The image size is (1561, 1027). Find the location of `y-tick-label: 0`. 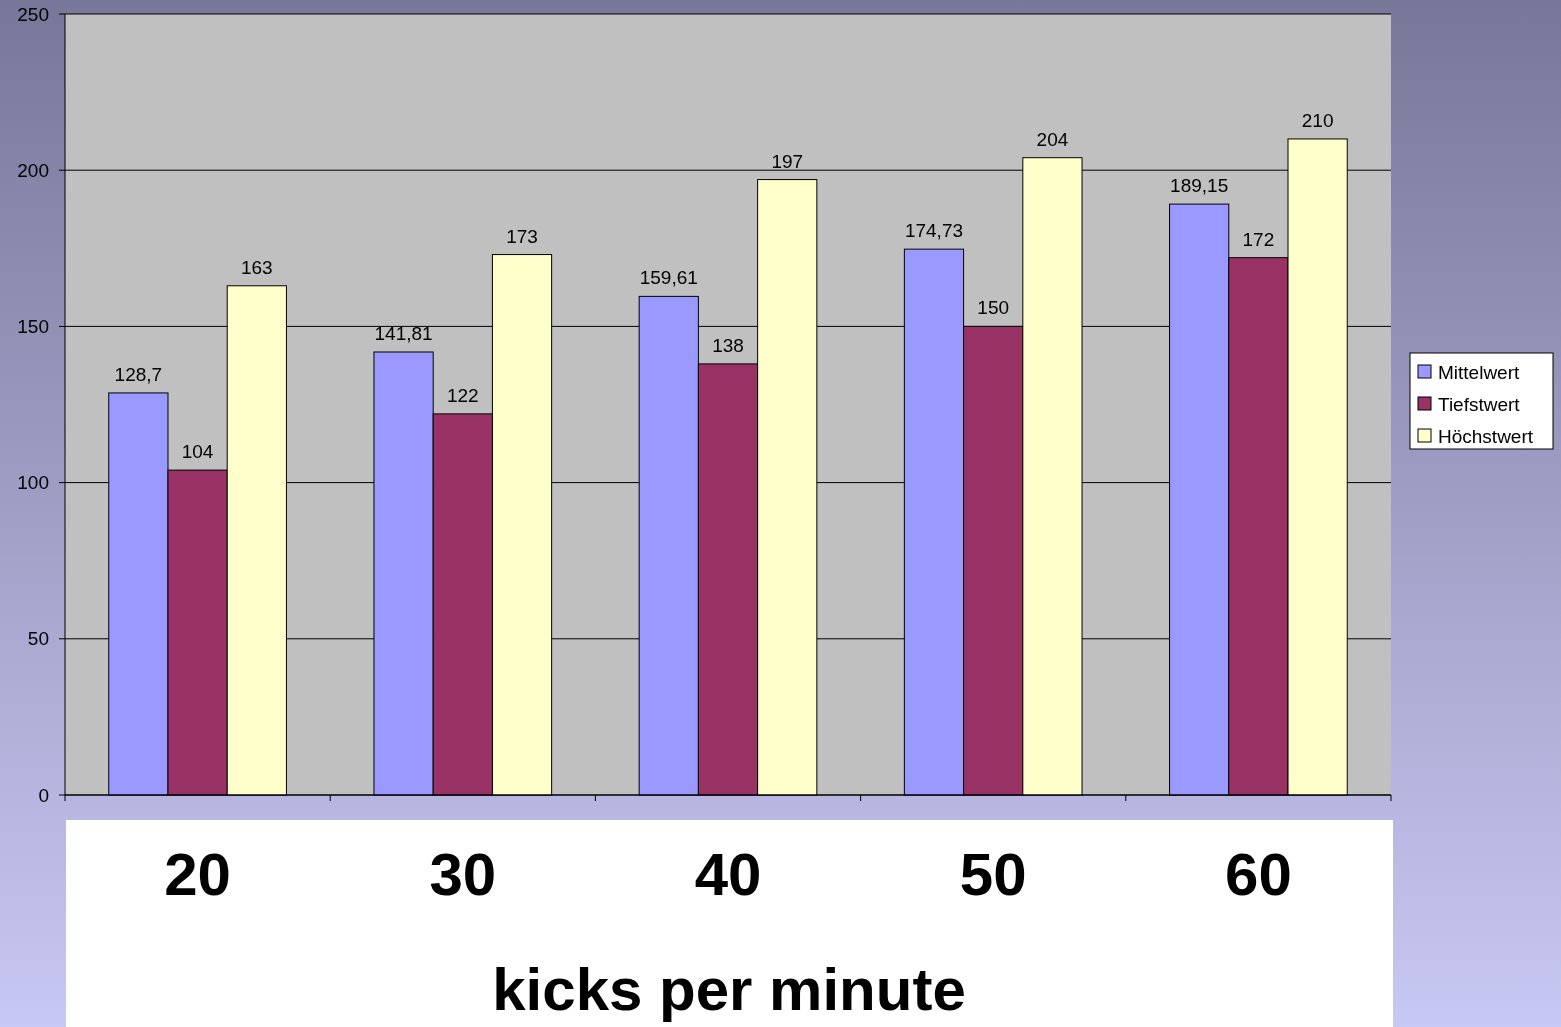

y-tick-label: 0 is located at coordinates (43, 795).